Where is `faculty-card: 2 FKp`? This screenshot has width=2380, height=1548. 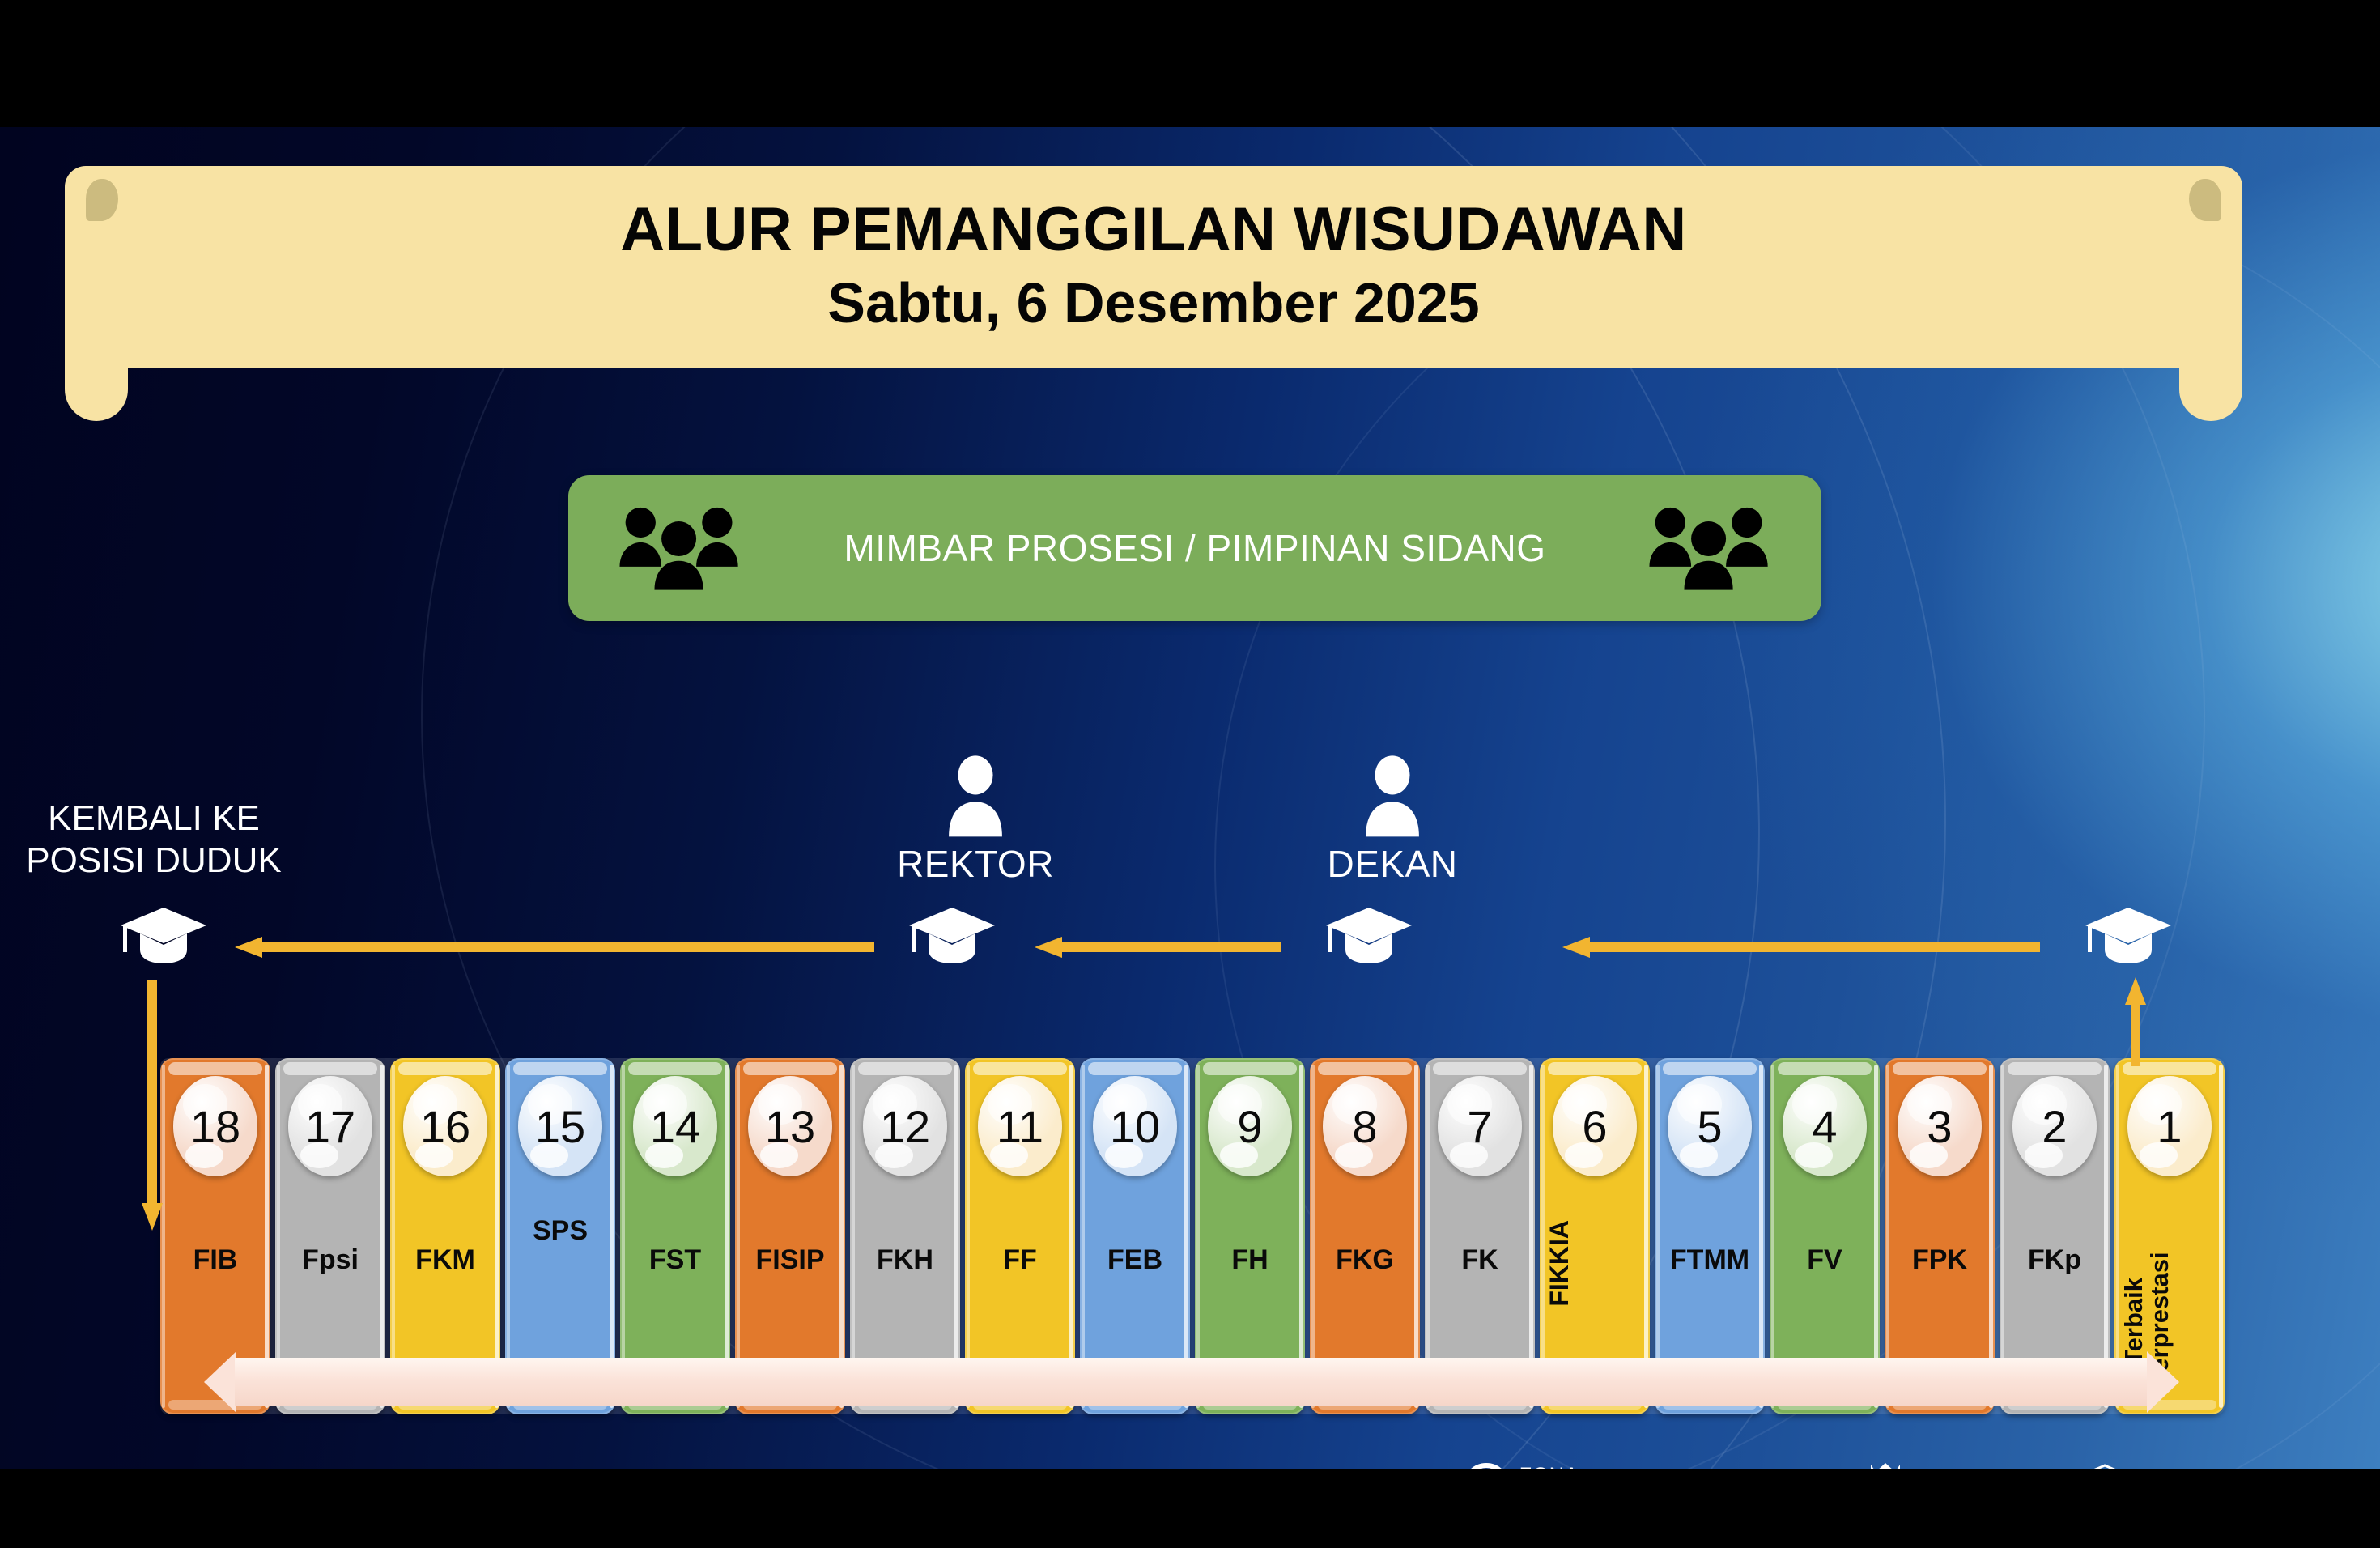
faculty-card: 2 FKp is located at coordinates (2055, 1236).